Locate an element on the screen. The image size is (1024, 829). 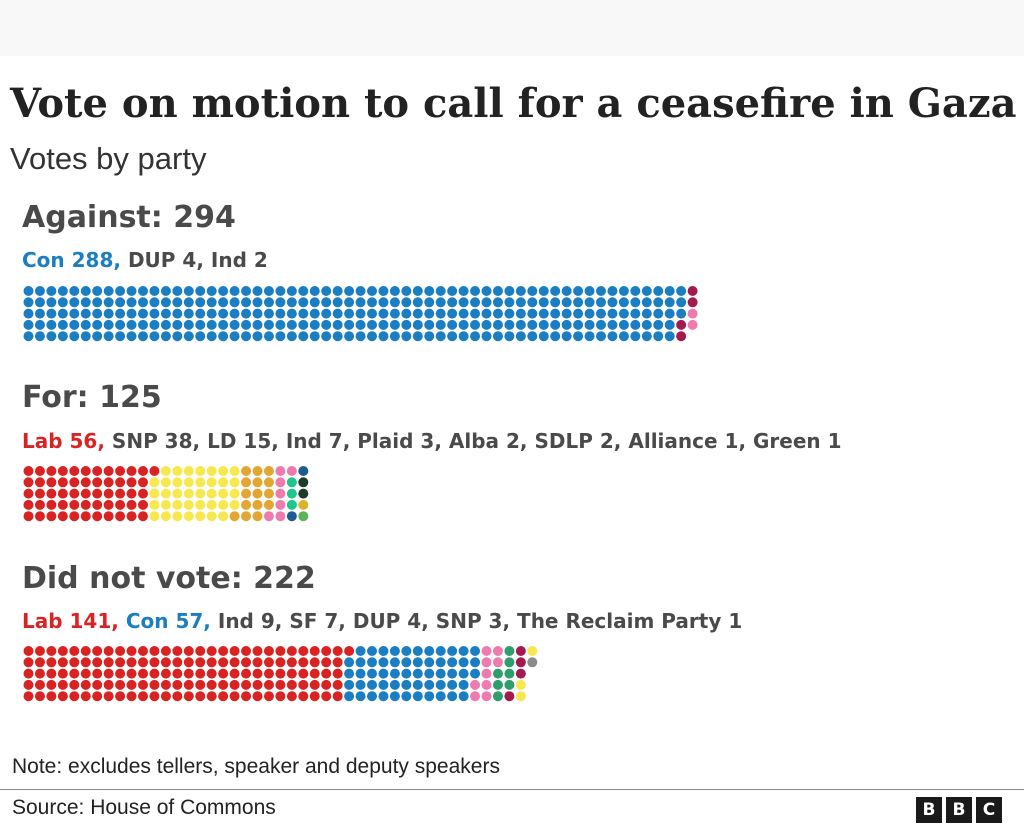
vote-dot-plaid is located at coordinates (291, 493).